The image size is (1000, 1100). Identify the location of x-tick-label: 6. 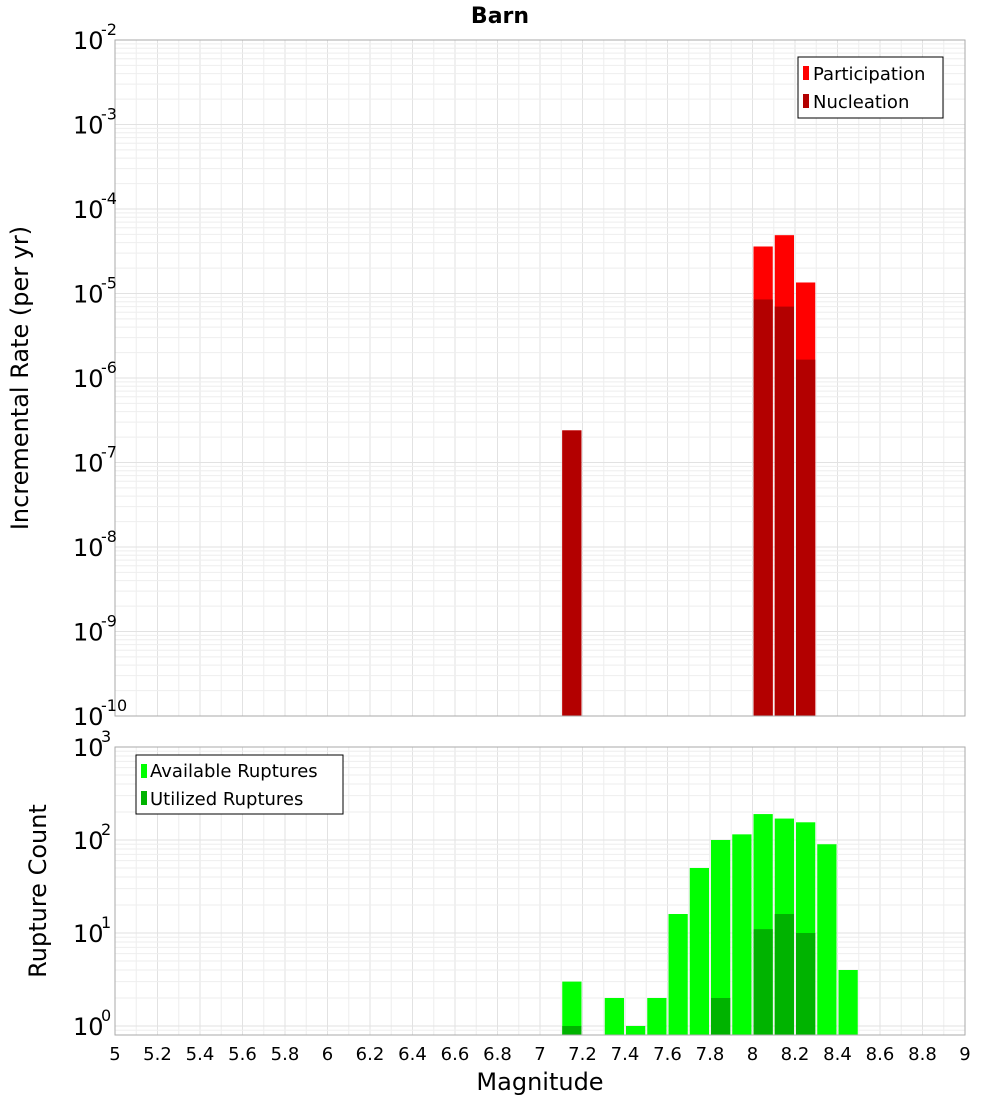
(327, 1054).